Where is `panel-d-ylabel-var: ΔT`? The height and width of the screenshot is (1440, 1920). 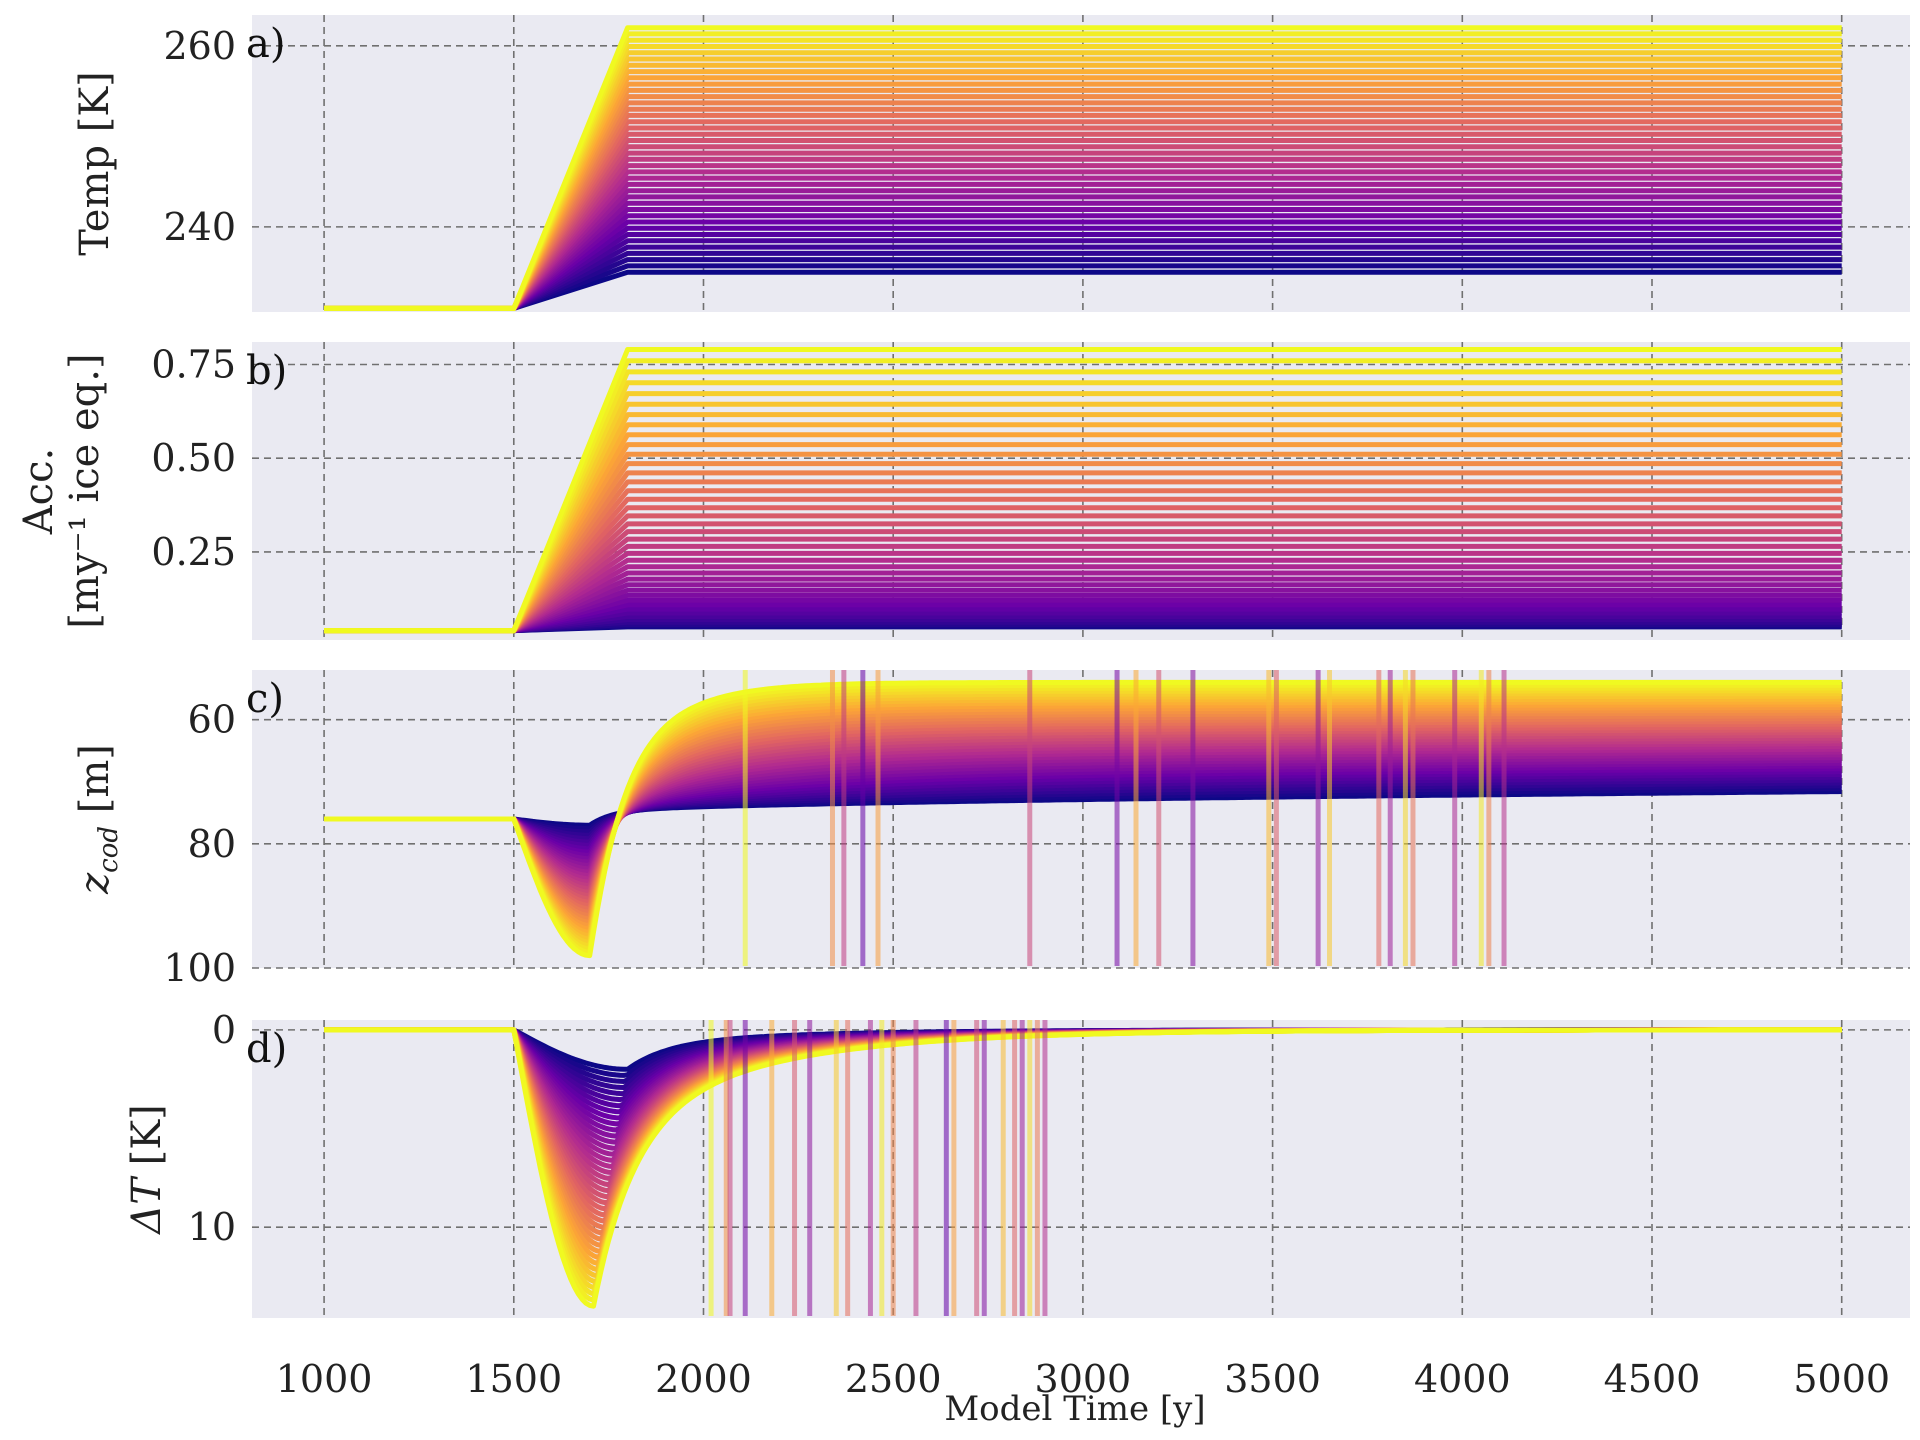
panel-d-ylabel-var: ΔT is located at coordinates (147, 1205).